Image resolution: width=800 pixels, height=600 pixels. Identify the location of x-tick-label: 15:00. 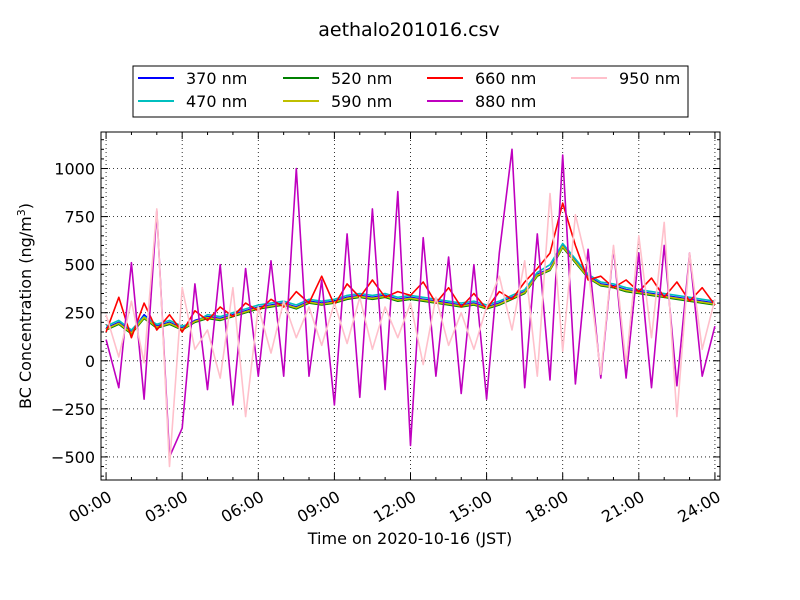
(470, 507).